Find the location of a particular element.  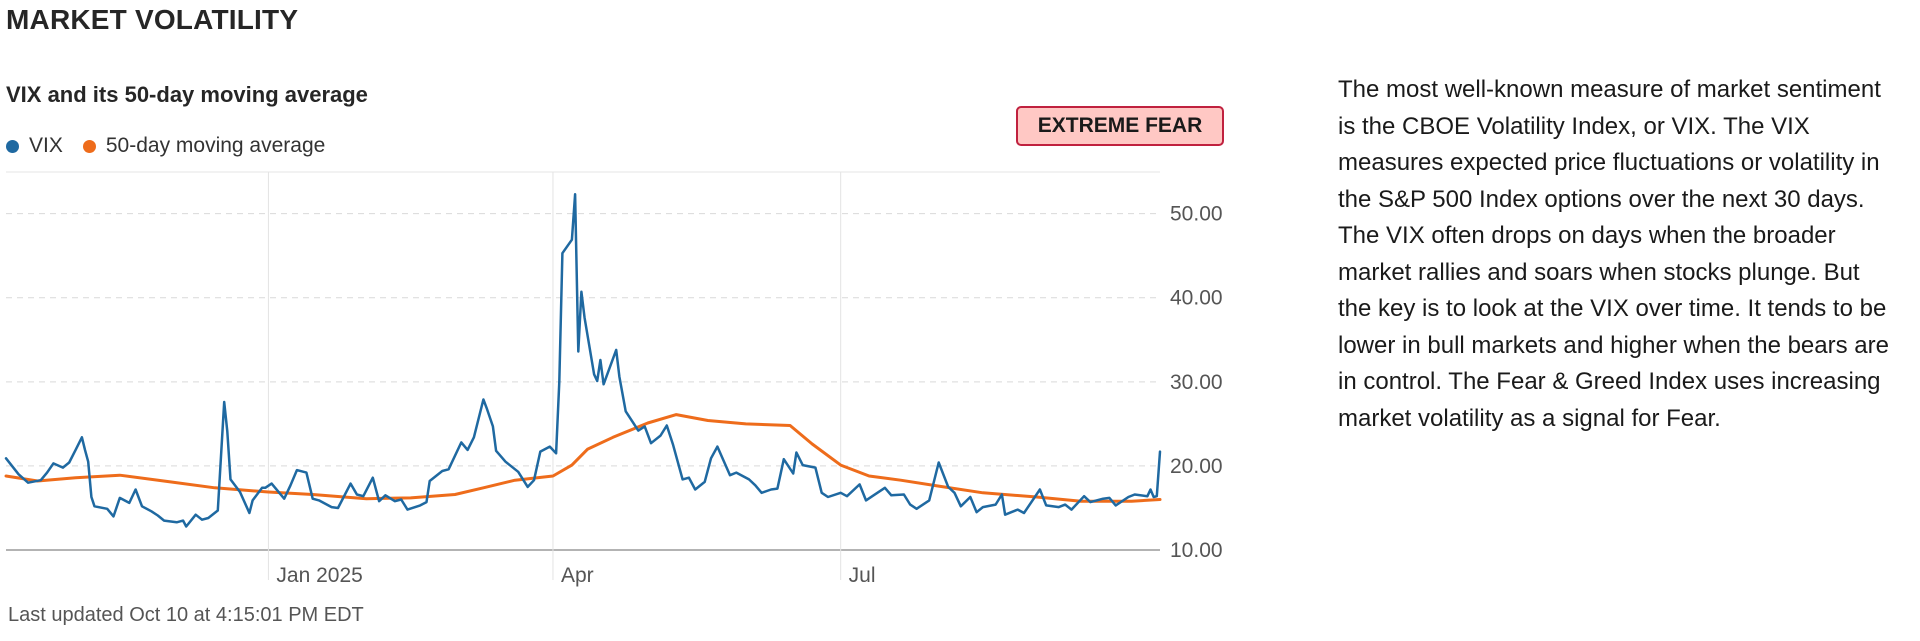

moving-average-line is located at coordinates (583, 458).